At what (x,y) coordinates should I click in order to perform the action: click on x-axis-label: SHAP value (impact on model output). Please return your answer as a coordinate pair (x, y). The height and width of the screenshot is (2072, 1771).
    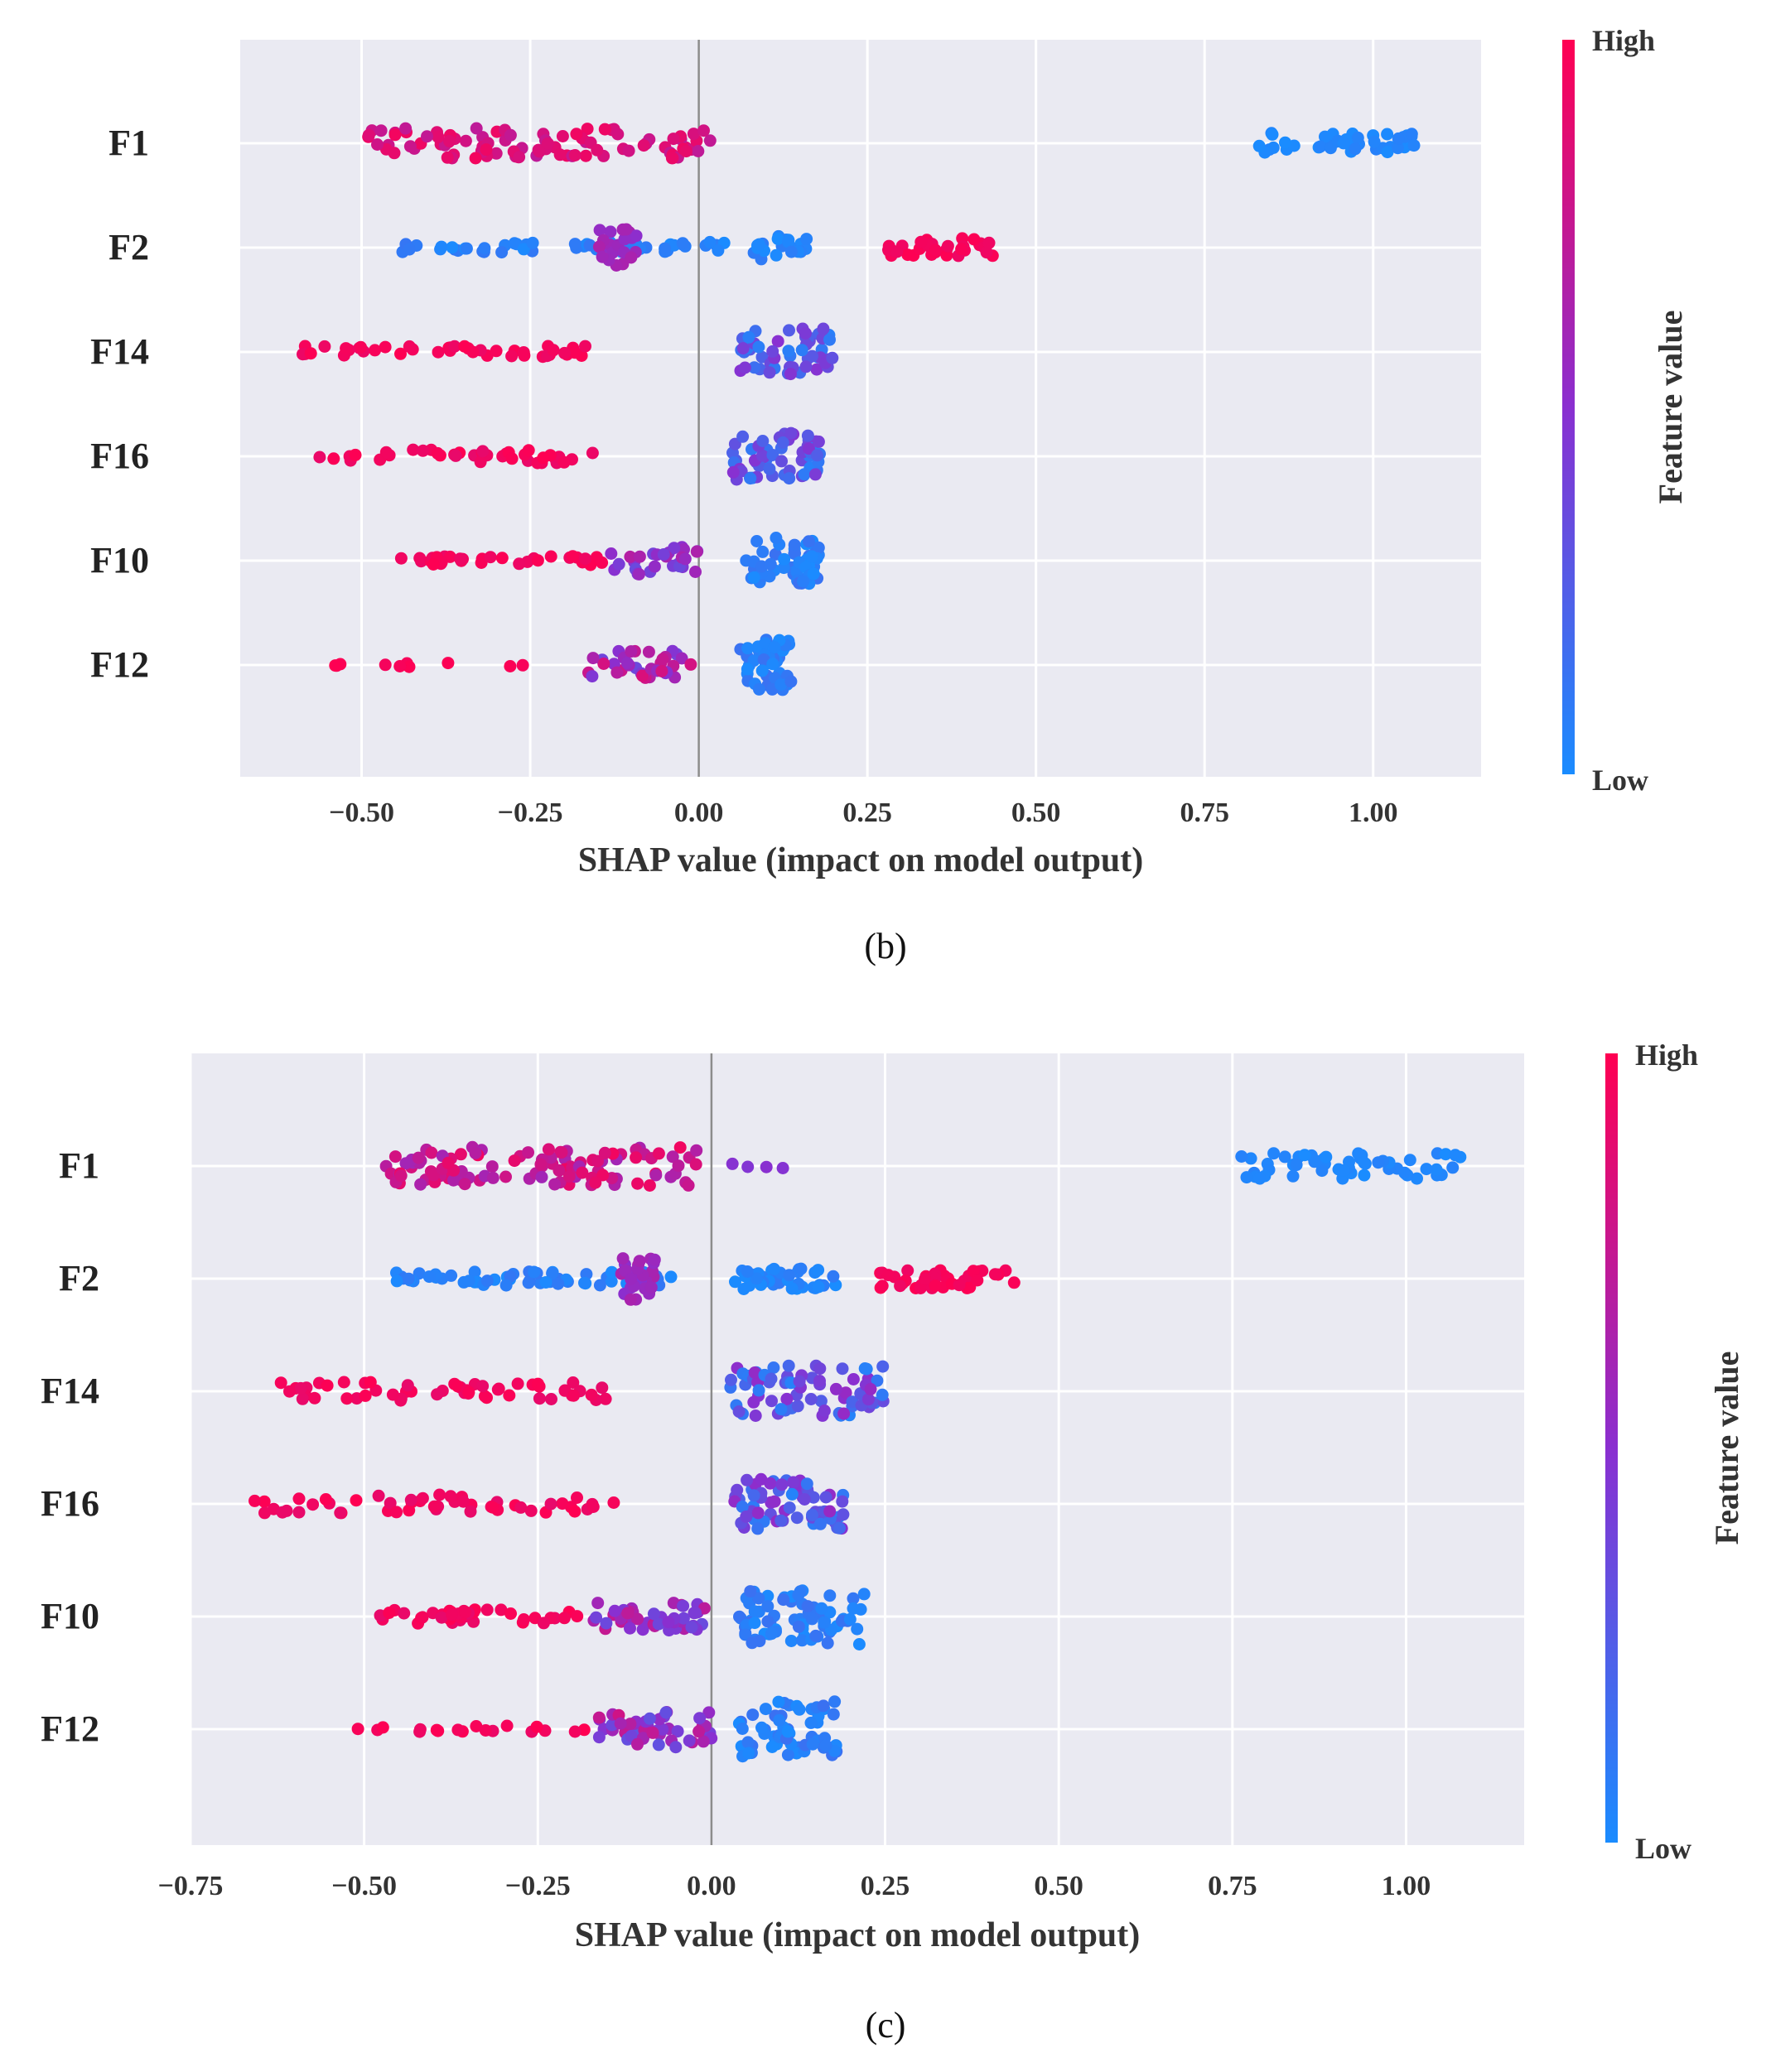
    Looking at the image, I should click on (858, 1935).